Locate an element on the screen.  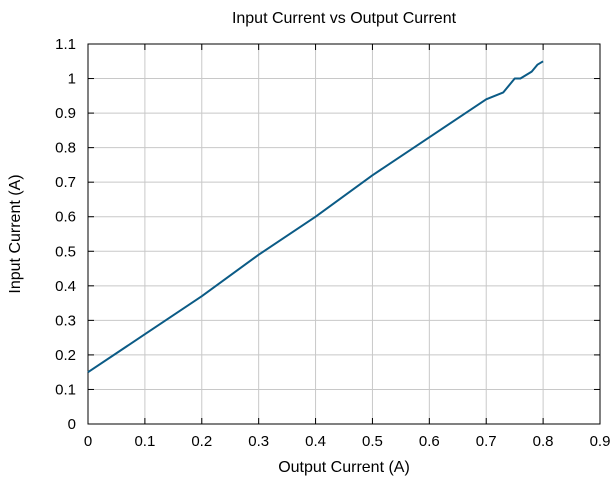
x-tick-label: 0.8 is located at coordinates (543, 441).